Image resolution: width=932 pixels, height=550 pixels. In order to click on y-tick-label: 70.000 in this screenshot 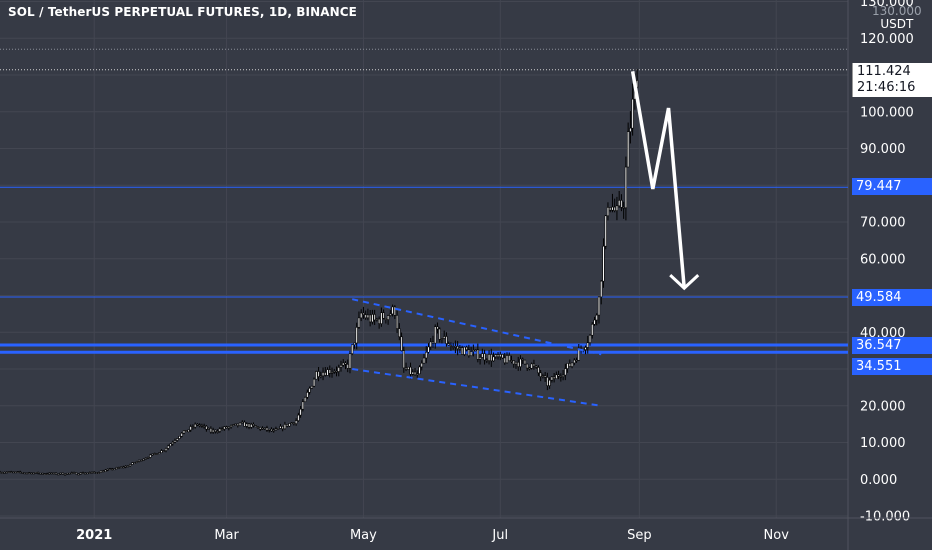, I will do `click(883, 223)`.